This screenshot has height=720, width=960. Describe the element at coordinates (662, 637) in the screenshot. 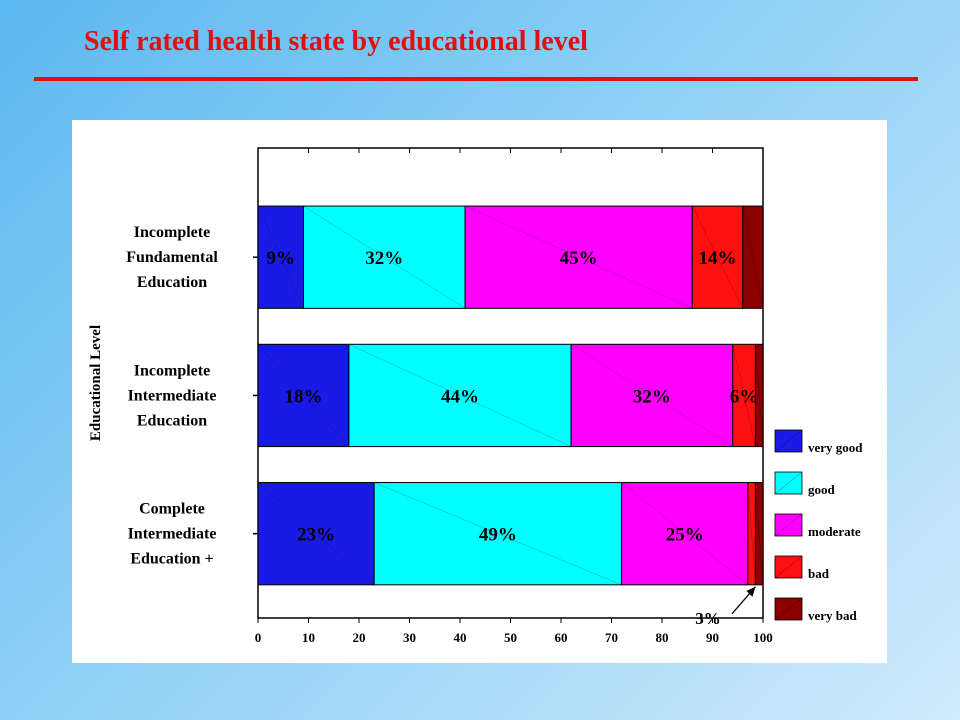

I see `x-tick-label: 80` at that location.